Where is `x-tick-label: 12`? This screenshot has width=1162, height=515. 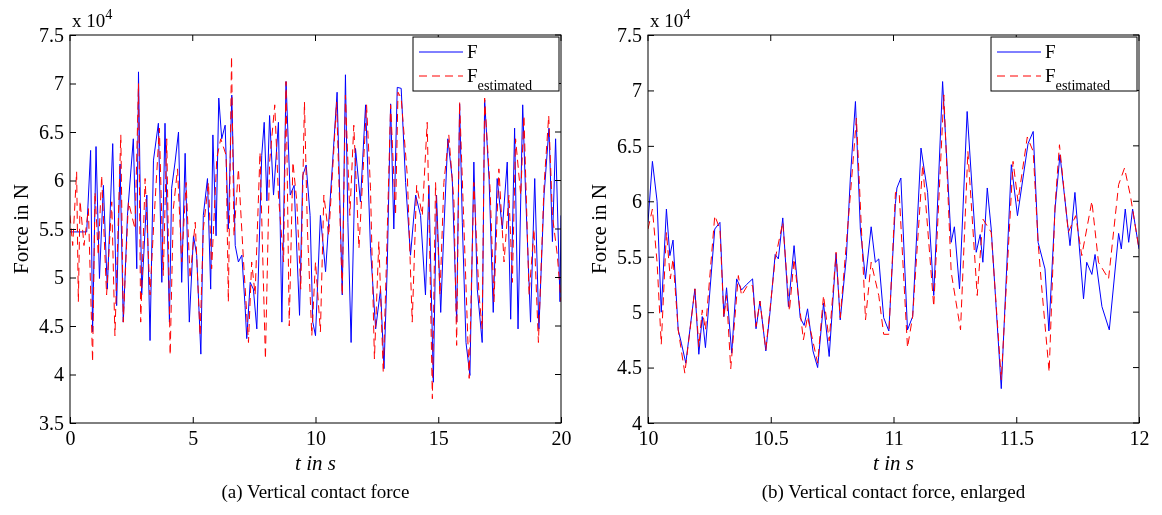
x-tick-label: 12 is located at coordinates (1139, 438).